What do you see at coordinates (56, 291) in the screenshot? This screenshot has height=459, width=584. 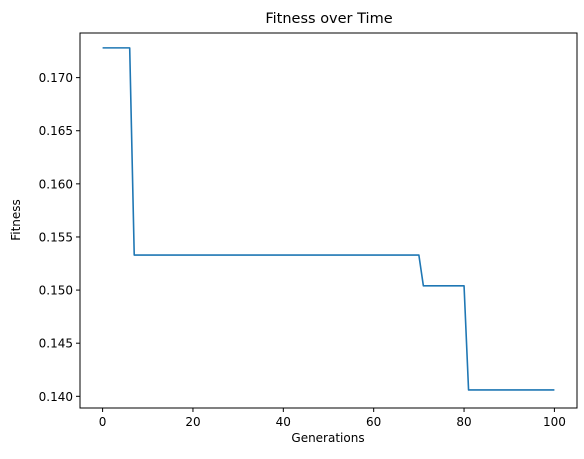 I see `y-tick-label: 0.150` at bounding box center [56, 291].